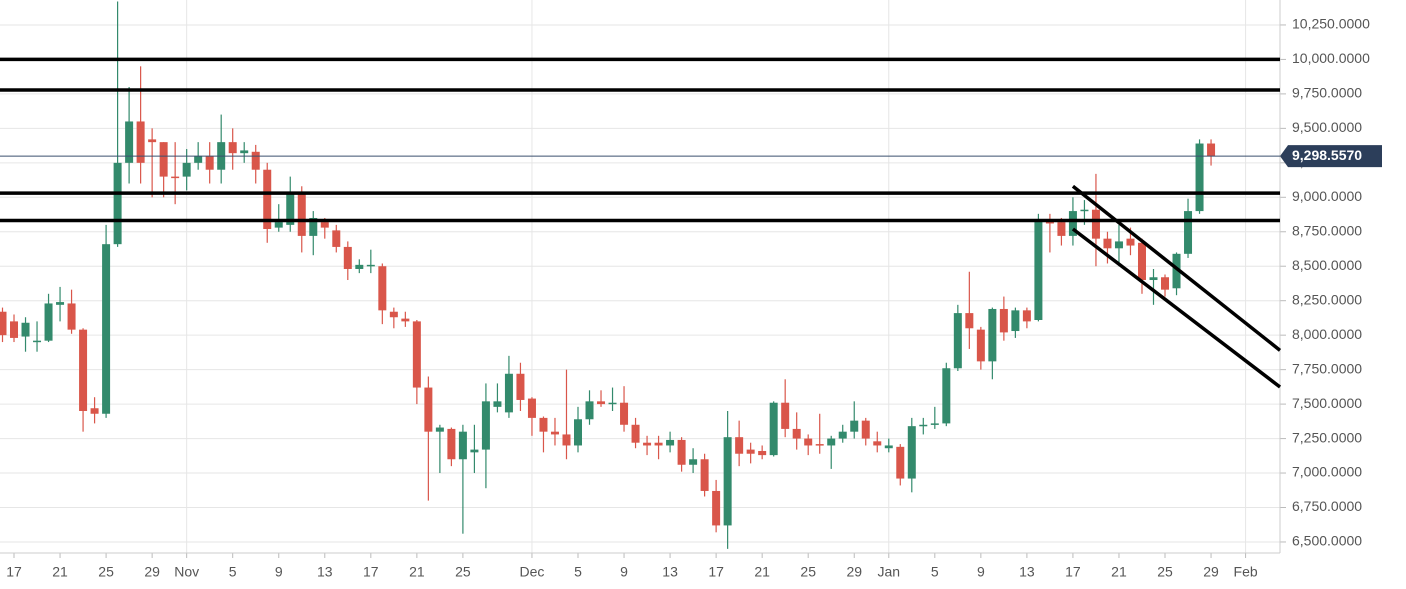 This screenshot has width=1406, height=589. What do you see at coordinates (1327, 437) in the screenshot?
I see `y-tick-label: 7,250.0000` at bounding box center [1327, 437].